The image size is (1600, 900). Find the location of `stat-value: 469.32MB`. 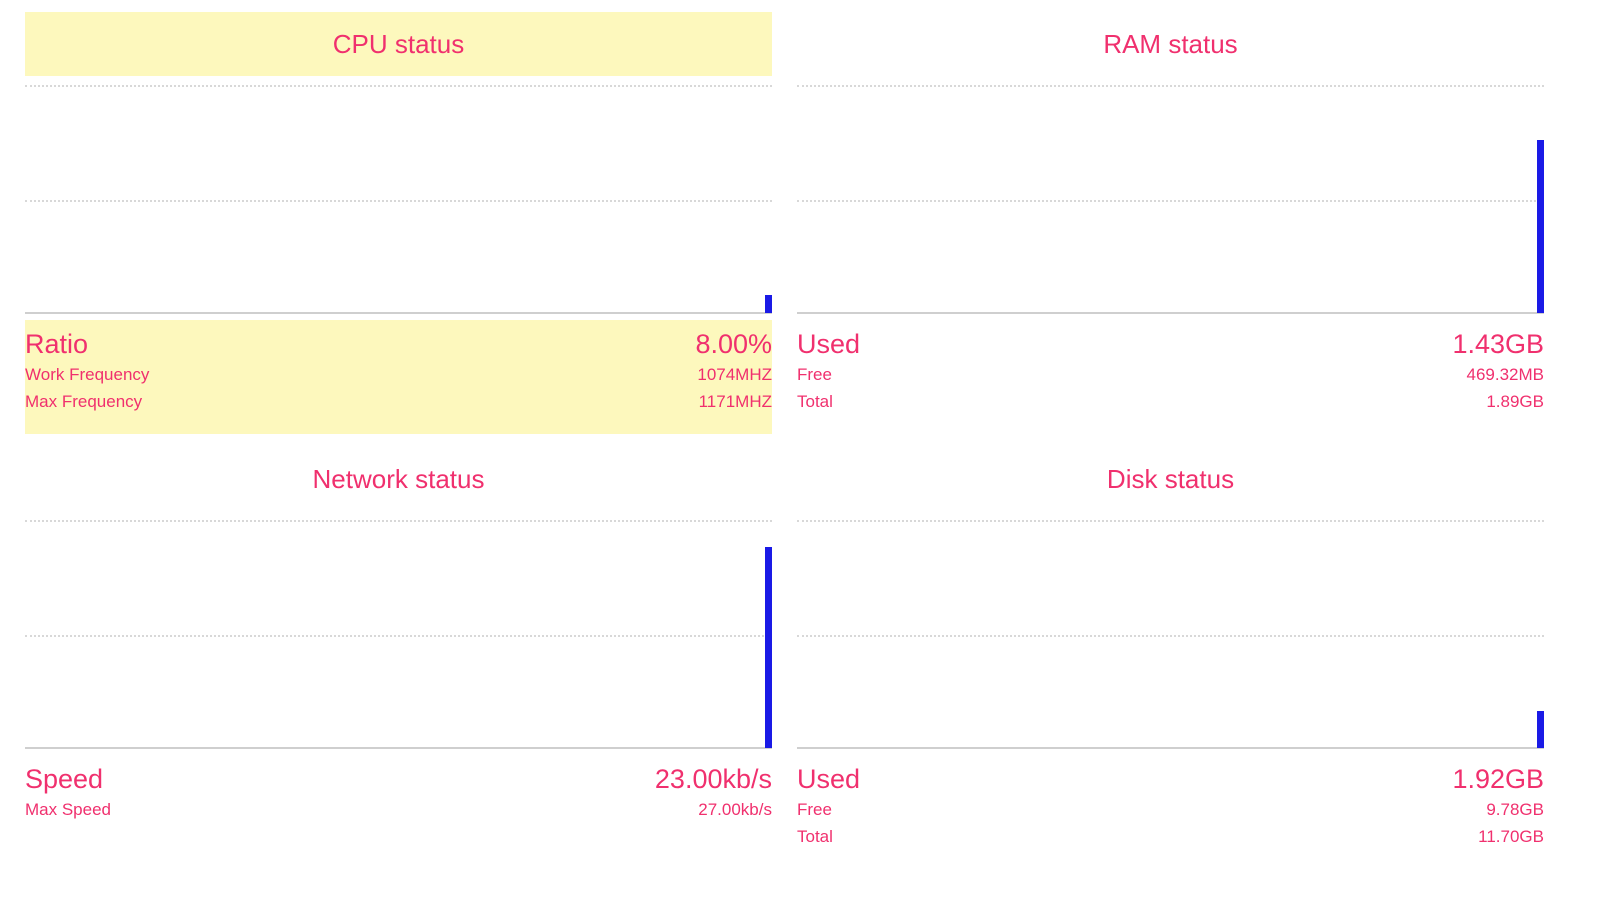

stat-value: 469.32MB is located at coordinates (1505, 374).